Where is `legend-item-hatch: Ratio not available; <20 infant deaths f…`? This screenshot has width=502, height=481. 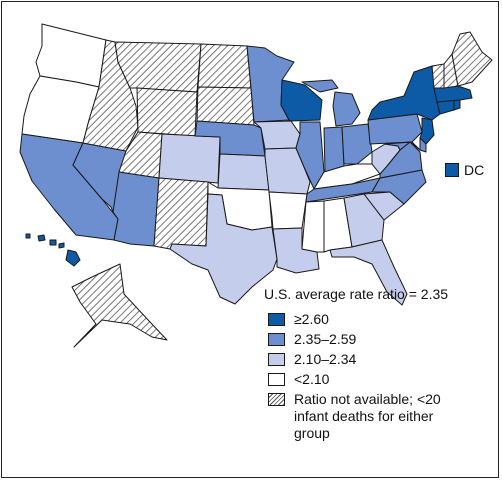
legend-item-hatch: Ratio not available; <20 infant deaths f… is located at coordinates (359, 421).